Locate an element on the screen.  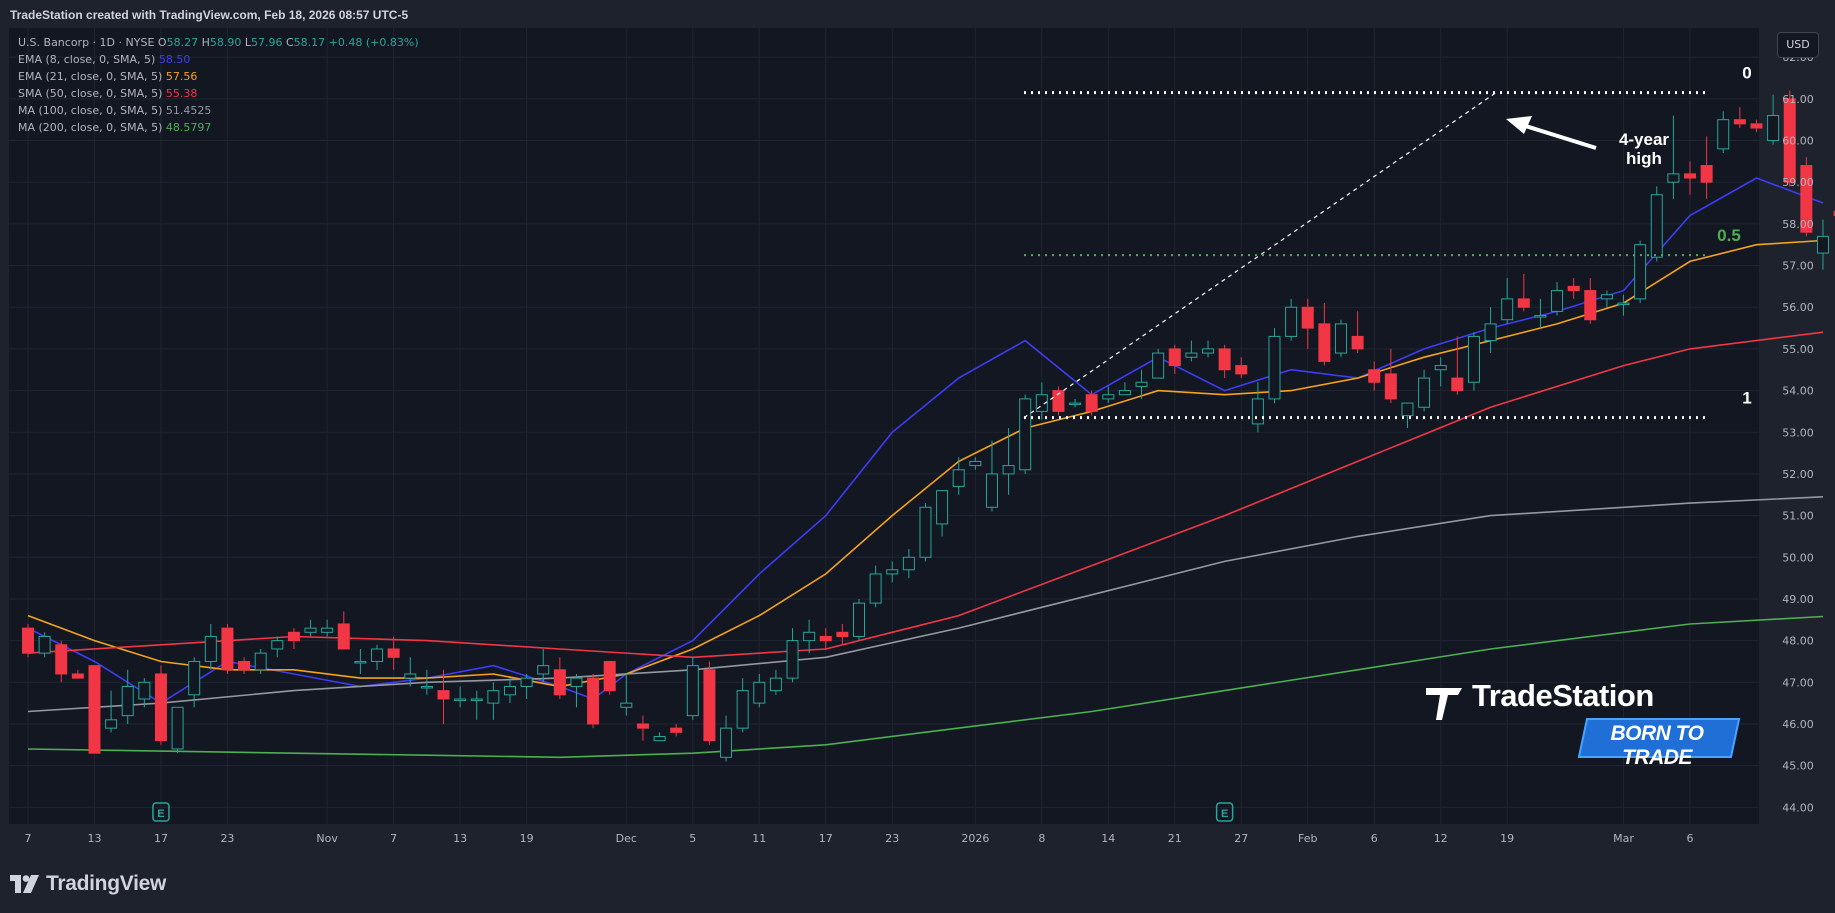
ohlc-value: 58.90 is located at coordinates (225, 42).